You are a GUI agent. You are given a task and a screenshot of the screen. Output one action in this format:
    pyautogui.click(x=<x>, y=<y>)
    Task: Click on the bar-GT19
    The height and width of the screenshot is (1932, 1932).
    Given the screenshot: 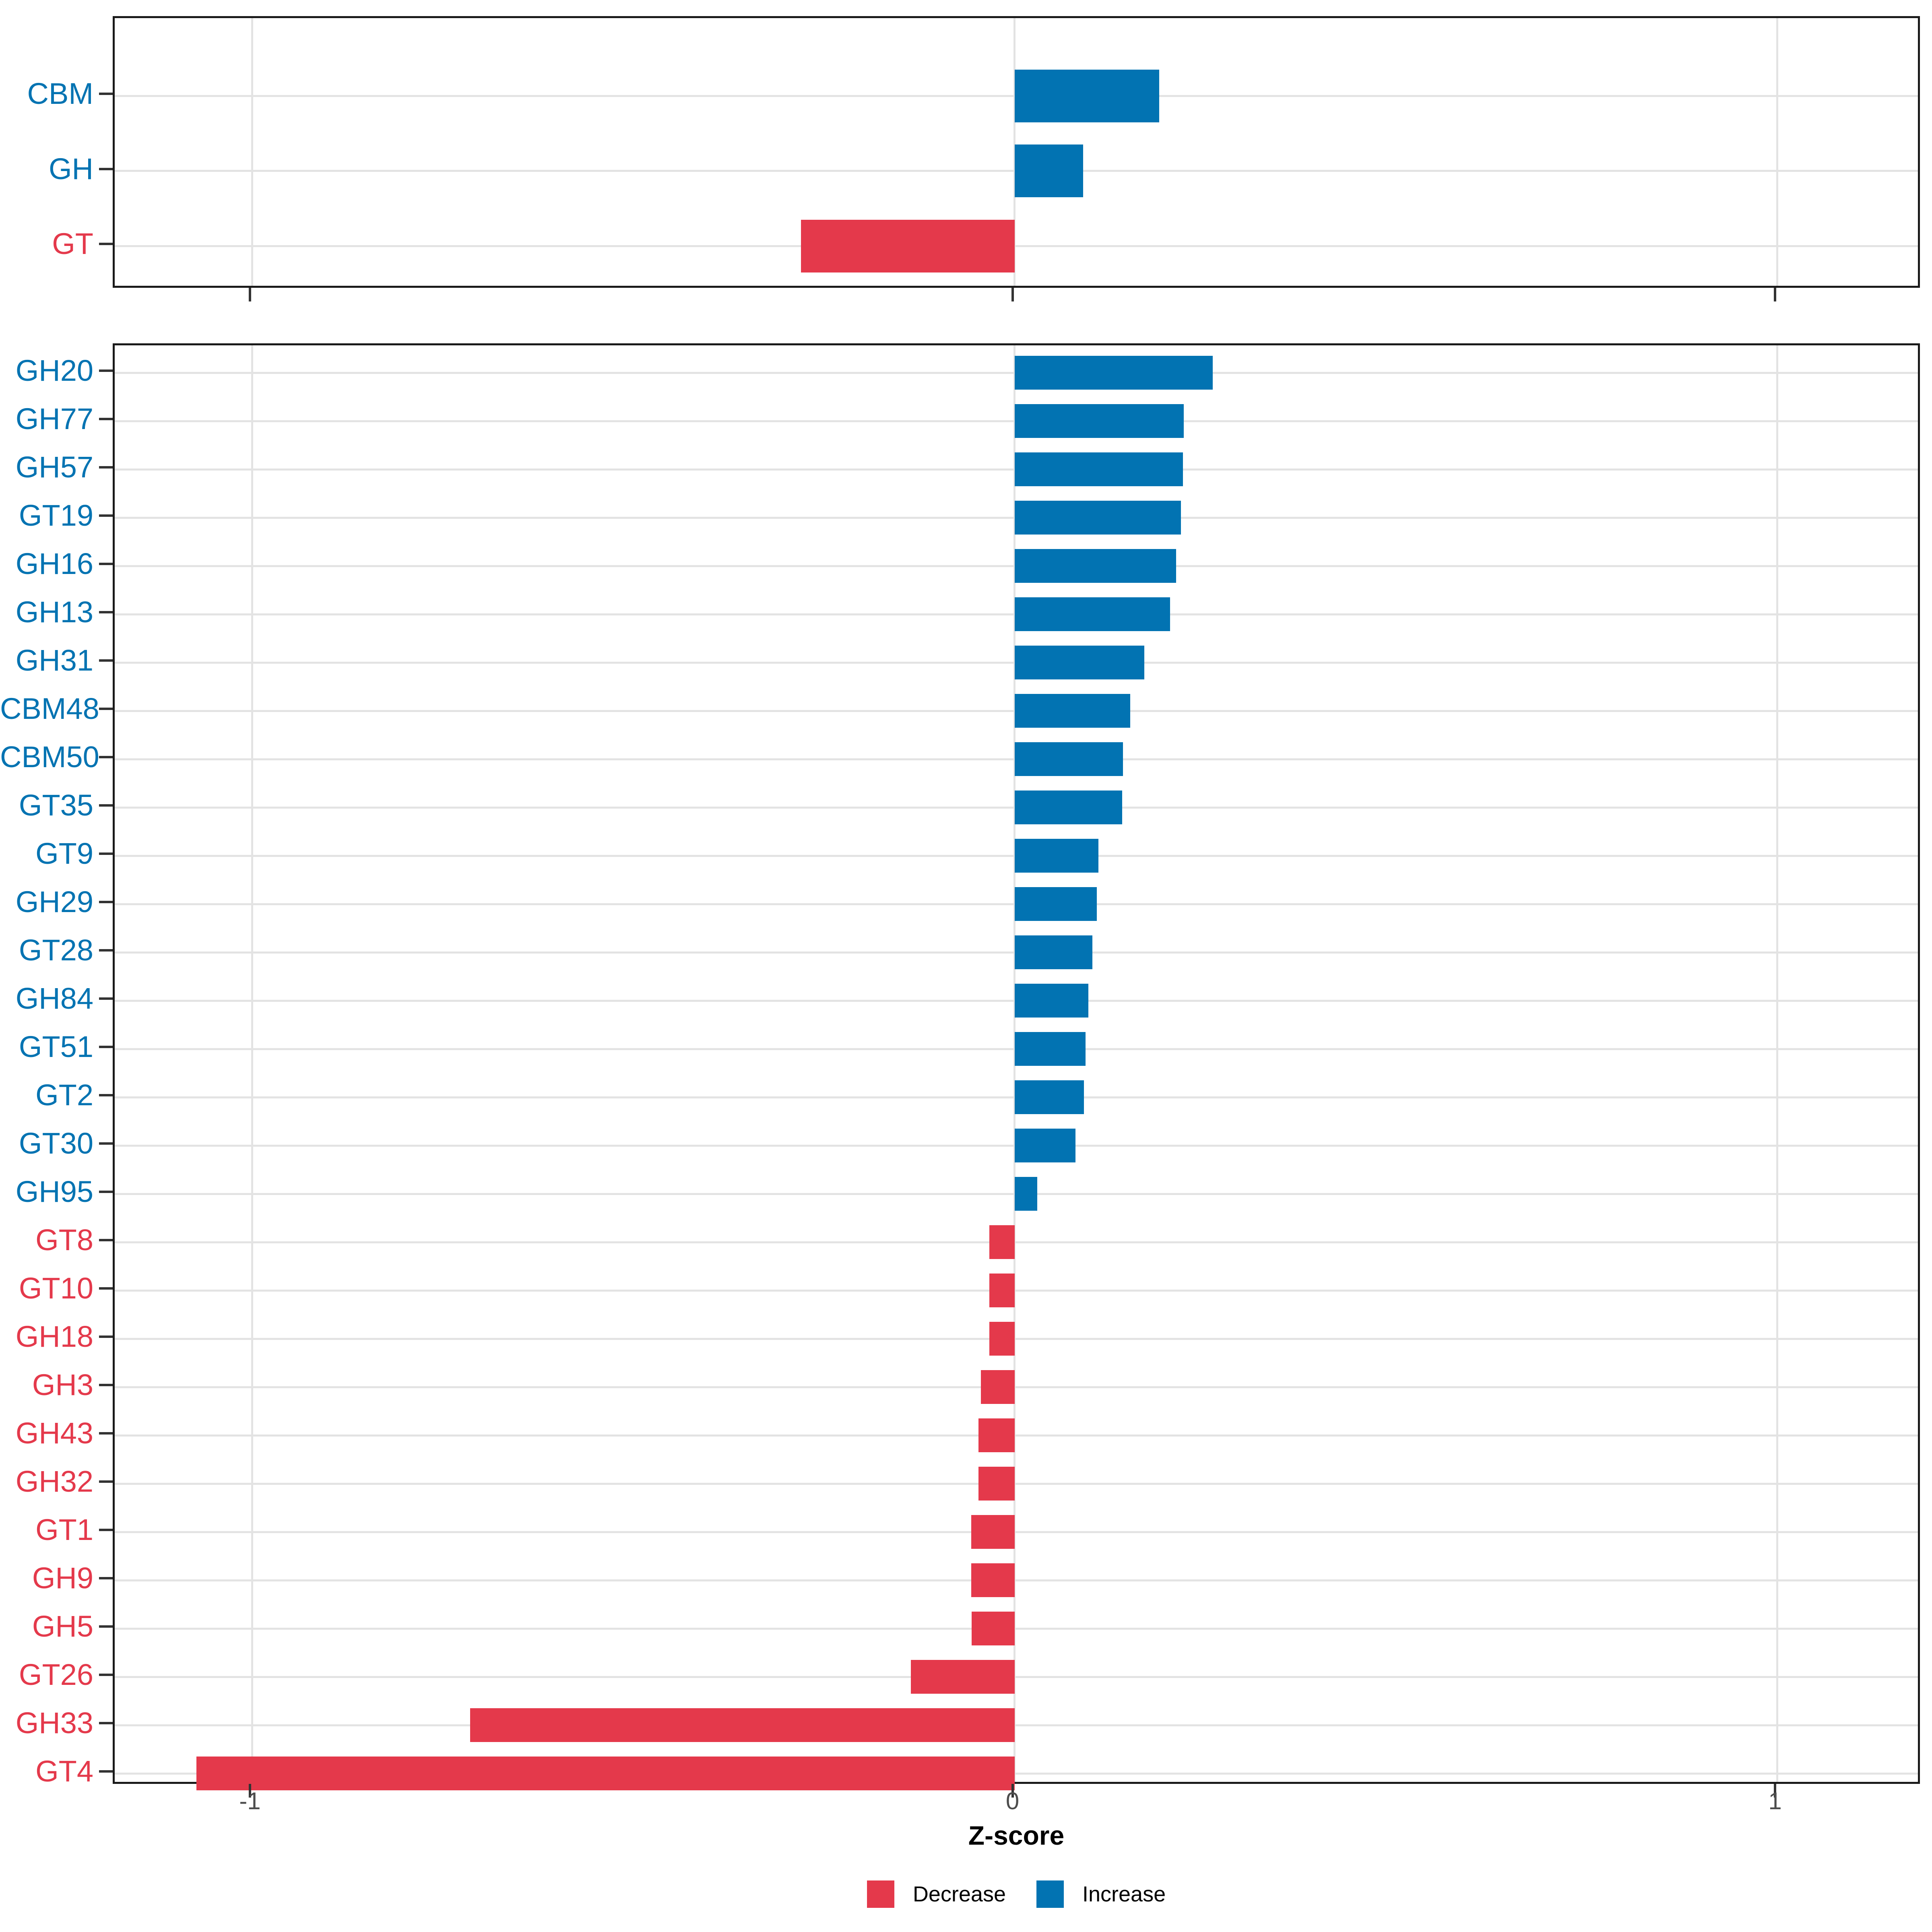 What is the action you would take?
    pyautogui.click(x=1097, y=518)
    